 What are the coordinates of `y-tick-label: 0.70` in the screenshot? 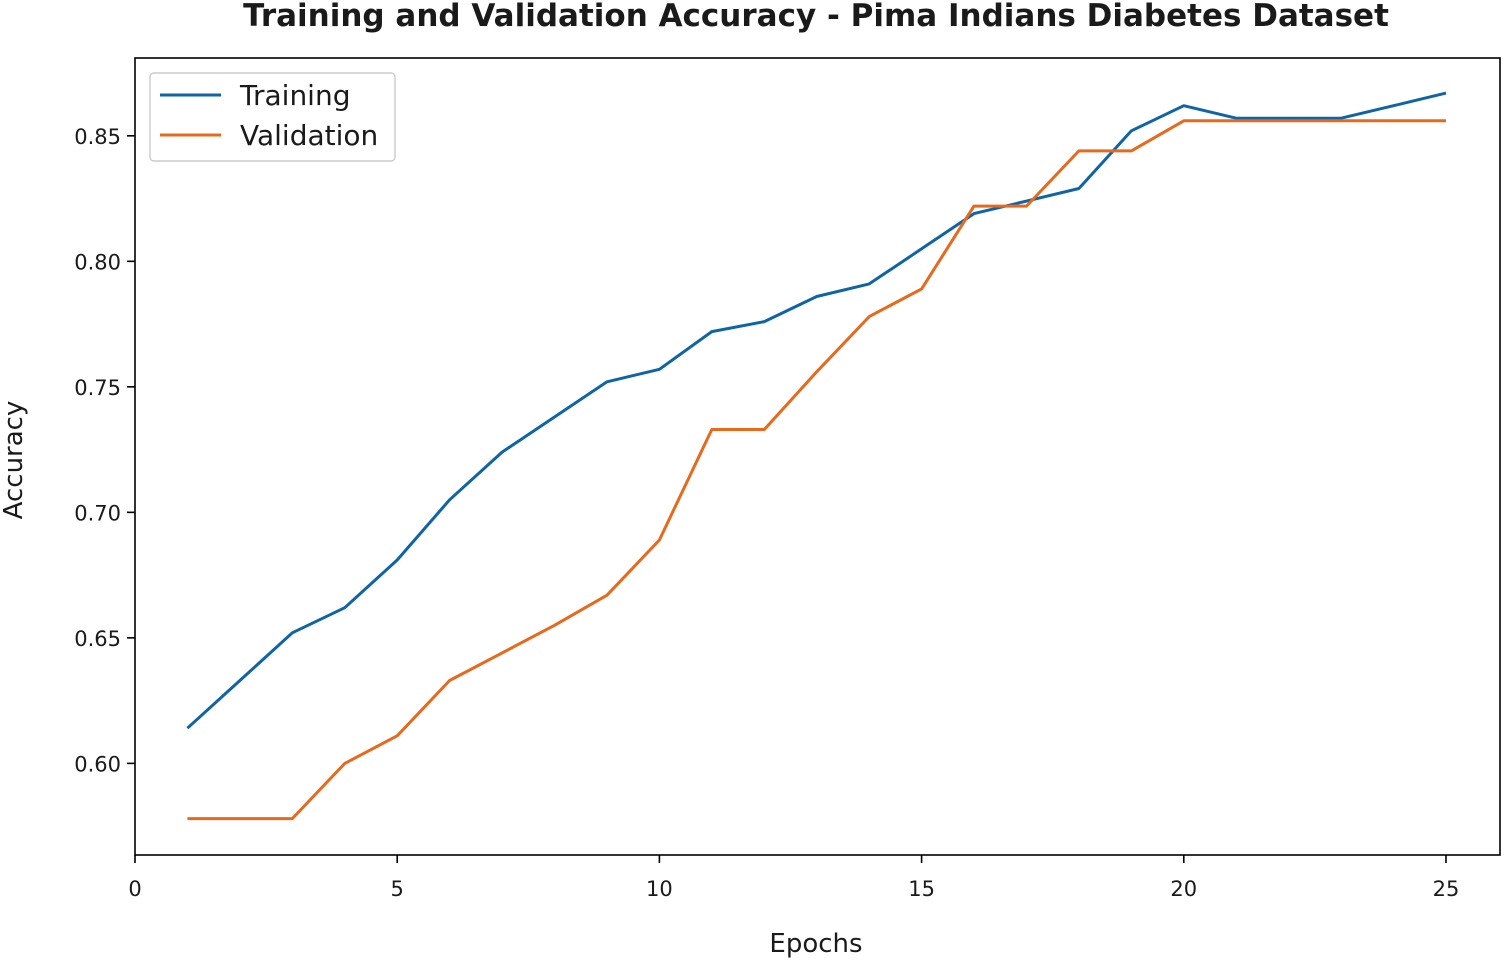 It's located at (97, 513).